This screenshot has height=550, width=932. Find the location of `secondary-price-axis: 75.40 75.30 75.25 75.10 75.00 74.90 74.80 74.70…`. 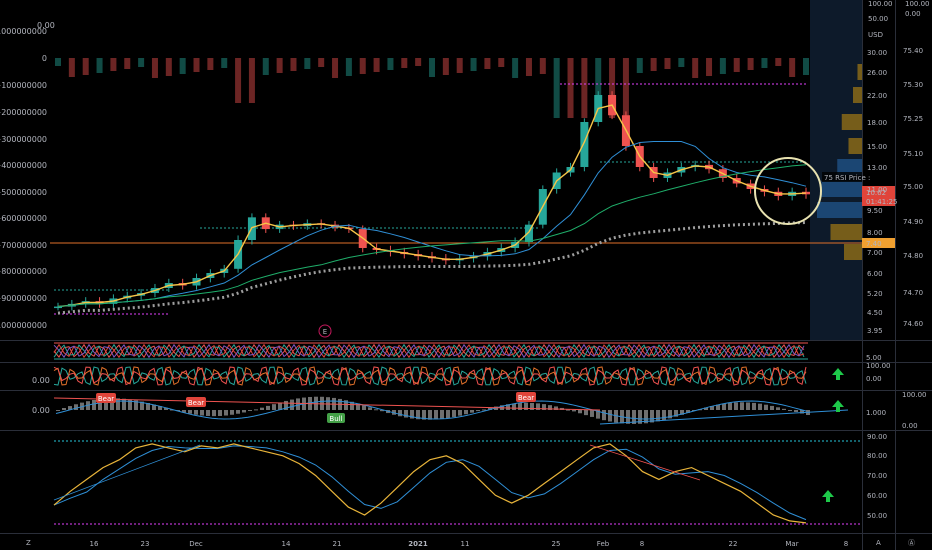

secondary-price-axis: 75.40 75.30 75.25 75.10 75.00 74.90 74.80 74.70… is located at coordinates (913, 187).